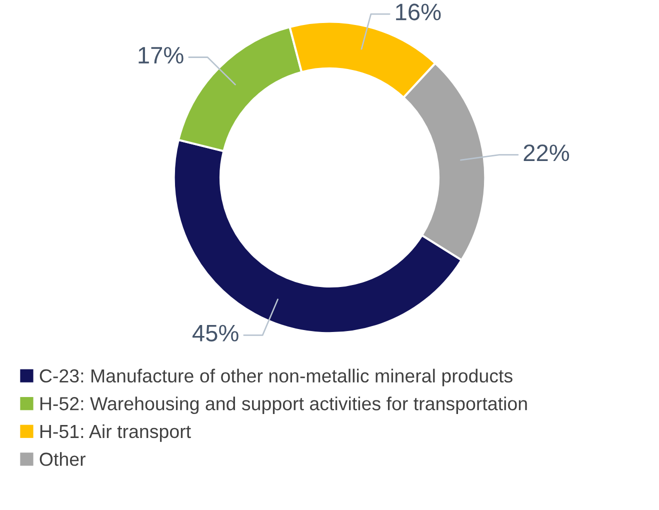 Image resolution: width=659 pixels, height=510 pixels. What do you see at coordinates (115, 433) in the screenshot?
I see `legend-label: H-51: Air transport` at bounding box center [115, 433].